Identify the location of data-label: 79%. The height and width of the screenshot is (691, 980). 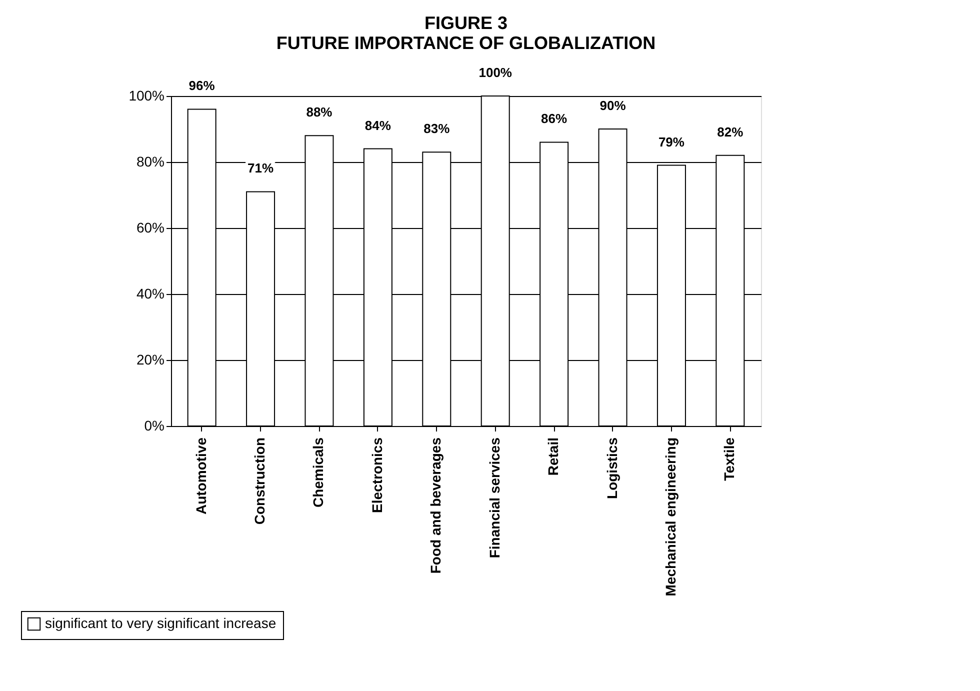
(671, 142).